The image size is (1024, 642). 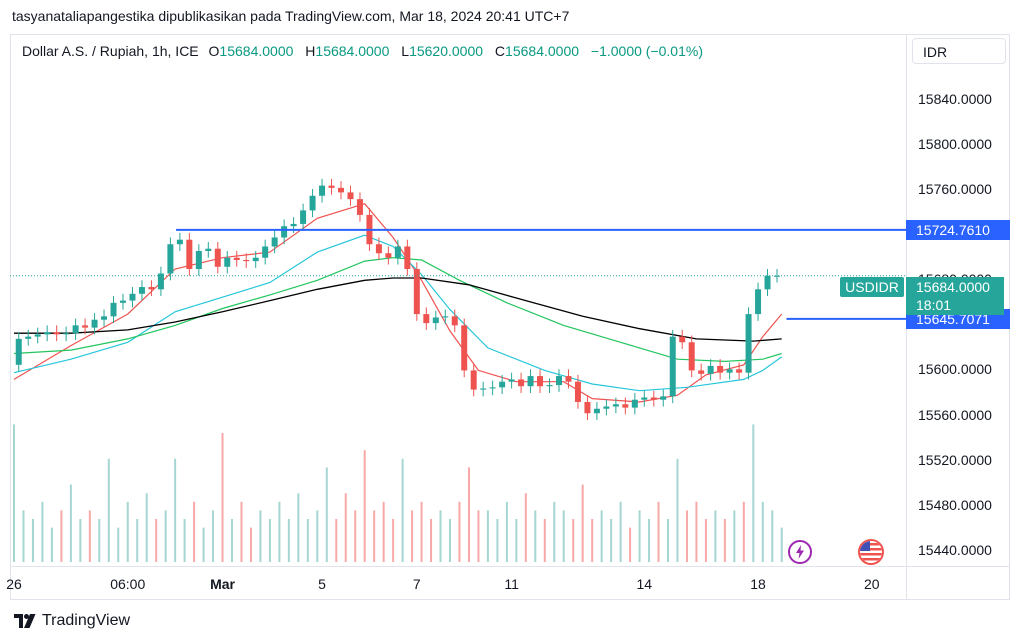 What do you see at coordinates (398, 309) in the screenshot?
I see `moving-average-long-black` at bounding box center [398, 309].